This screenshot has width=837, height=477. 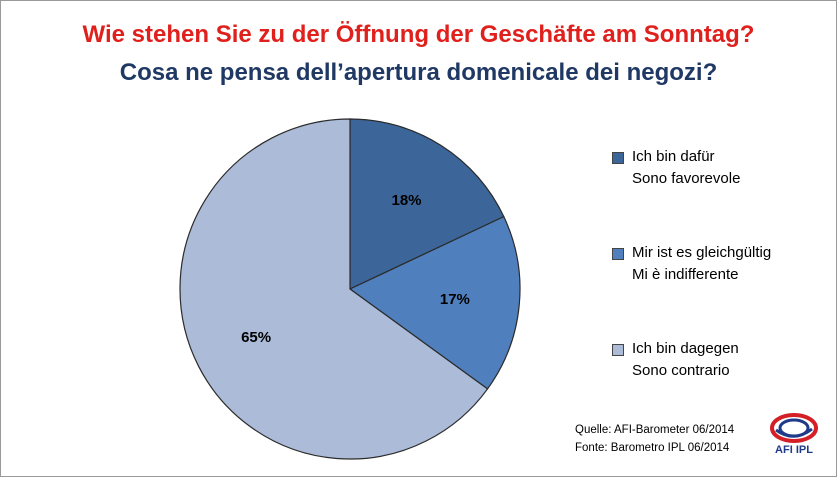 I want to click on slice-label-dagegen: 65%, so click(x=256, y=337).